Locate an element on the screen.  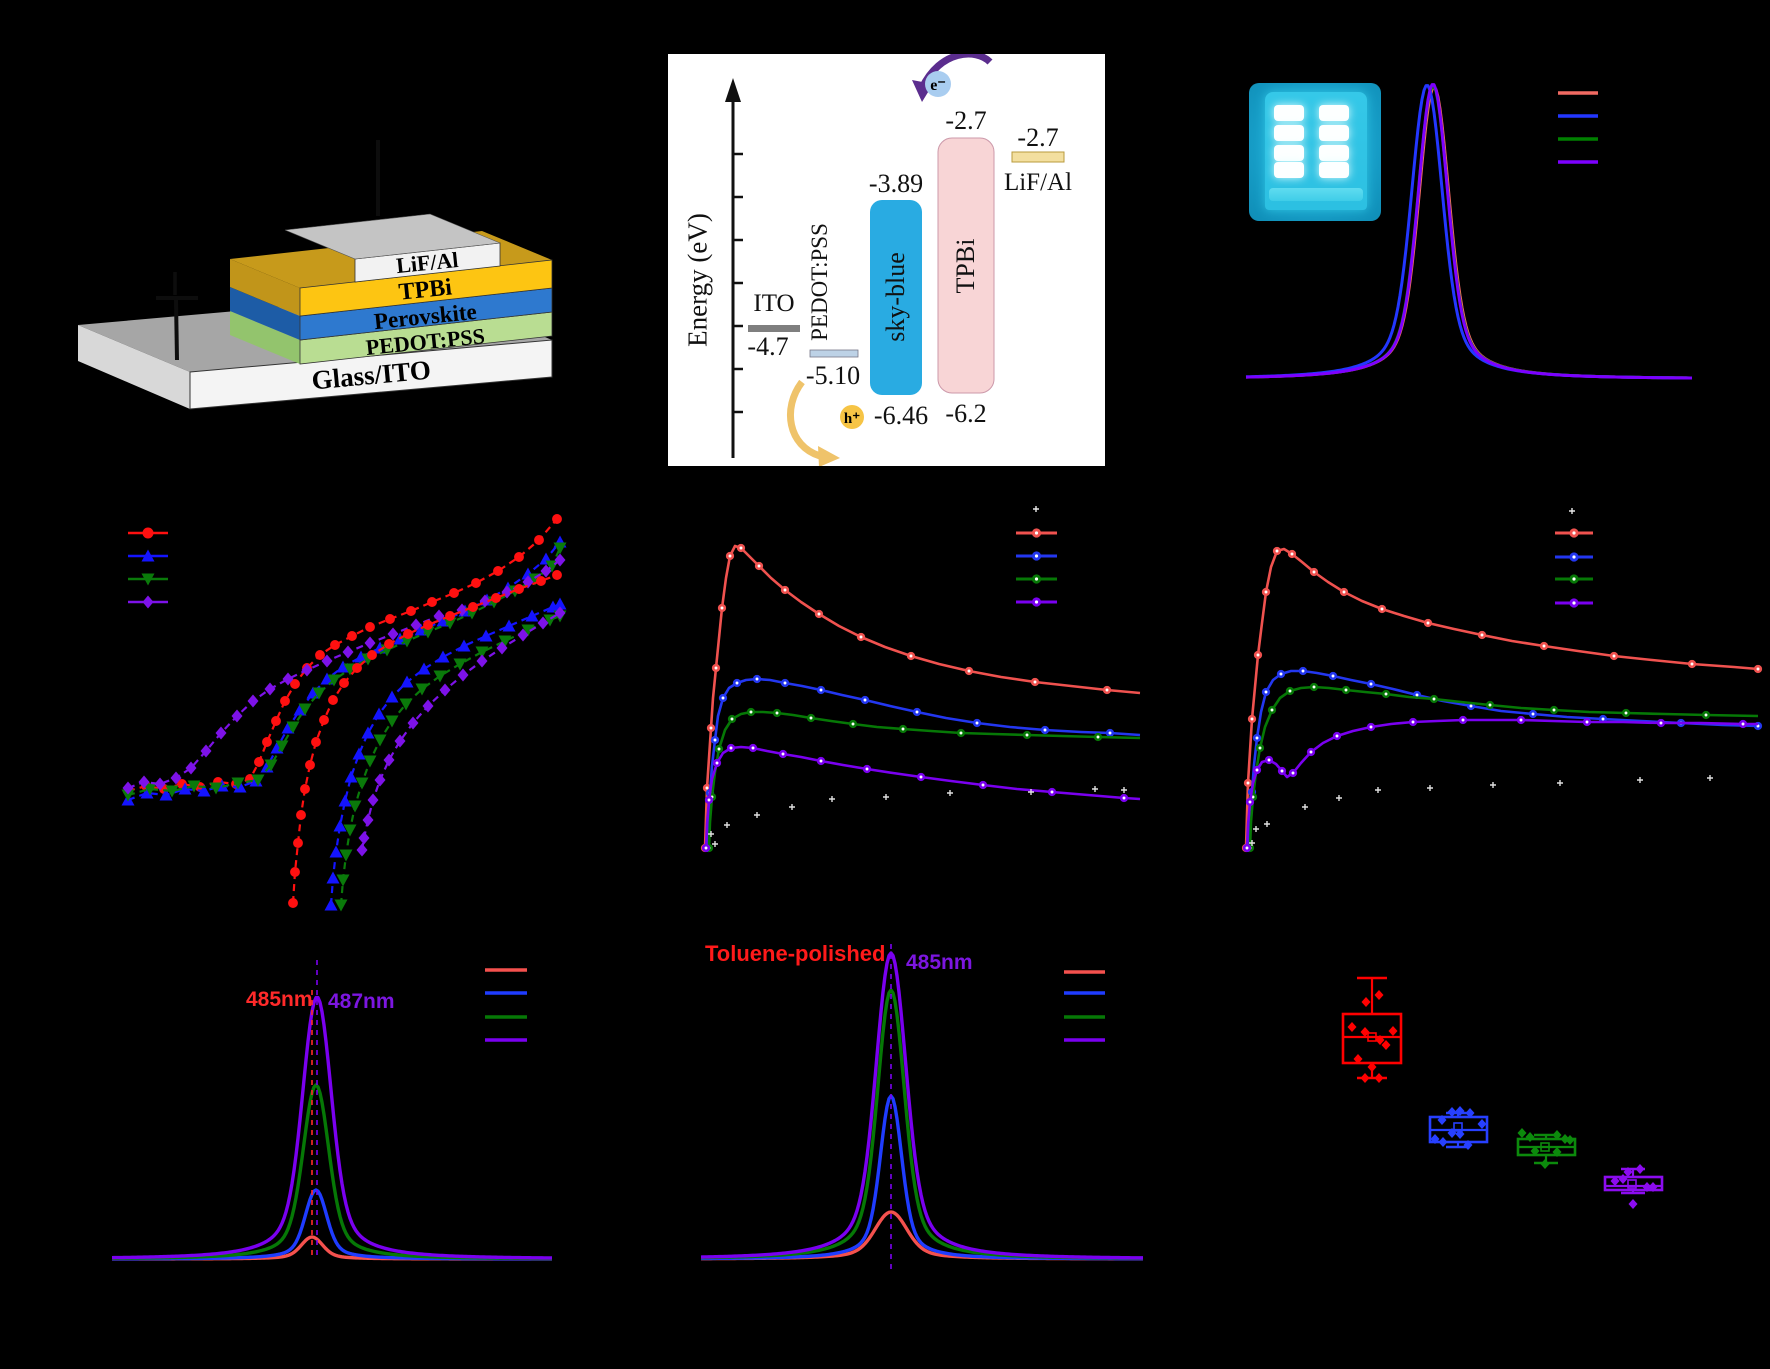
lif-al-label: LiF/Al is located at coordinates (1038, 182).